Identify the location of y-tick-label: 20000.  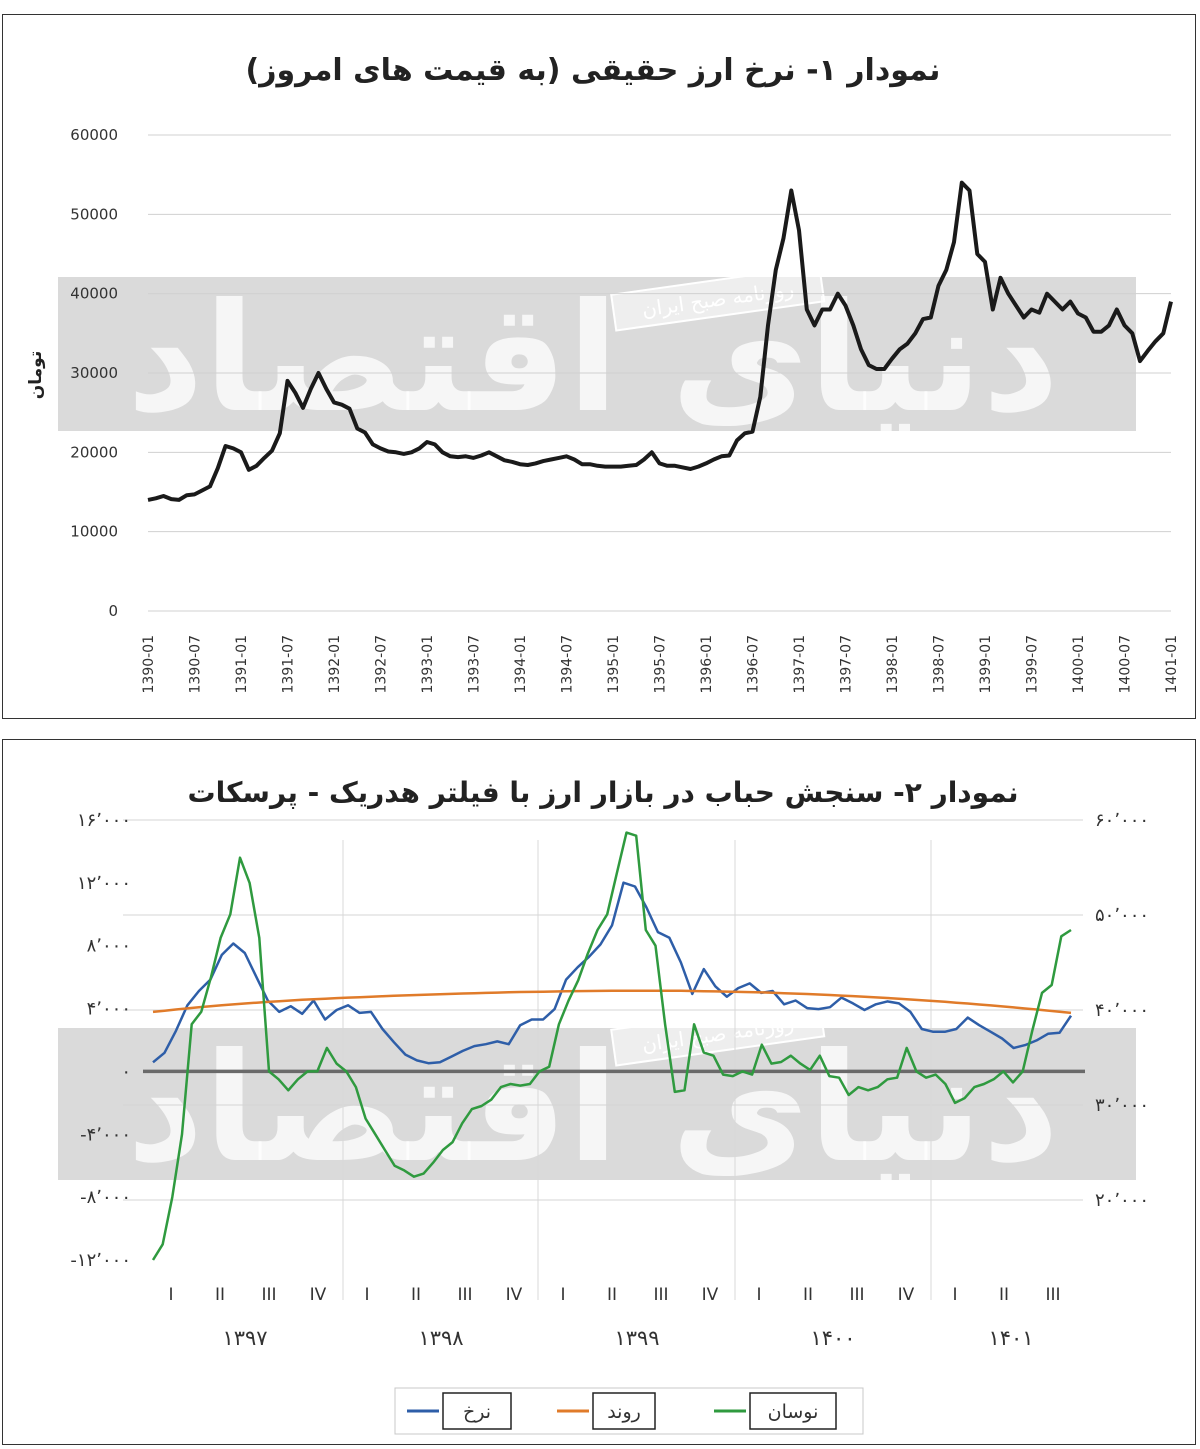
(94, 452).